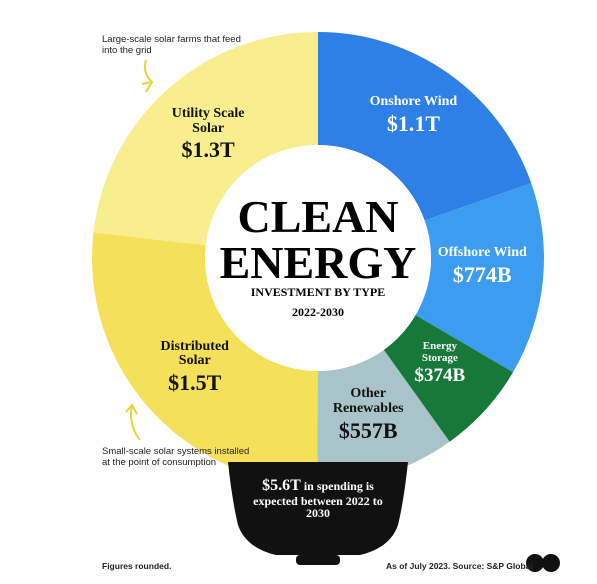 This screenshot has width=597, height=584. I want to click on segment-name: Utility Scale Solar, so click(208, 120).